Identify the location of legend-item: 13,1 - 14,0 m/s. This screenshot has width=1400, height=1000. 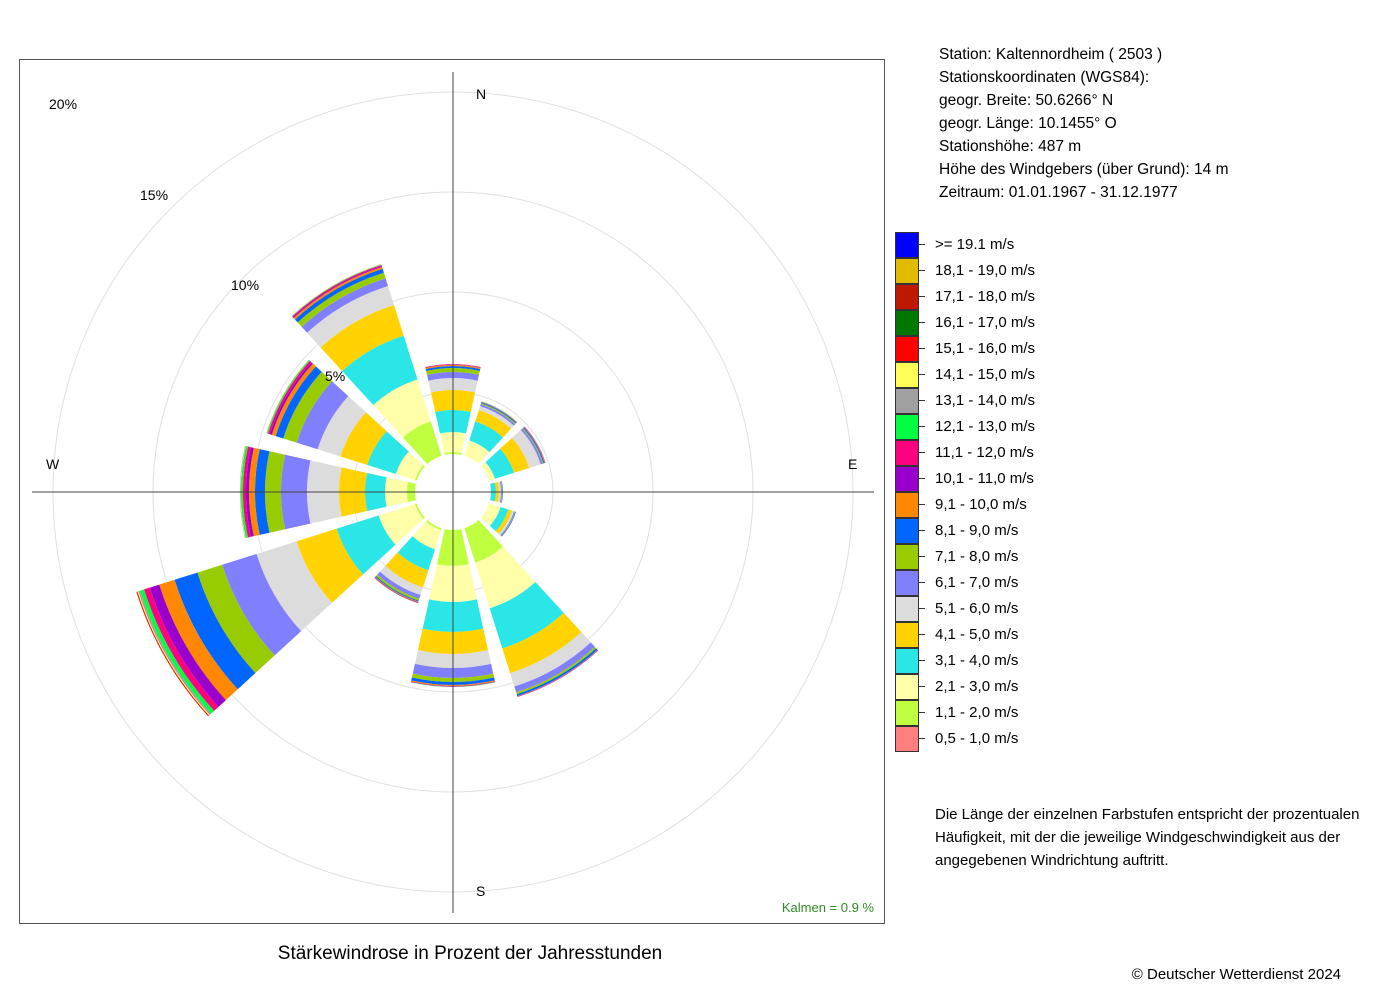
(995, 401).